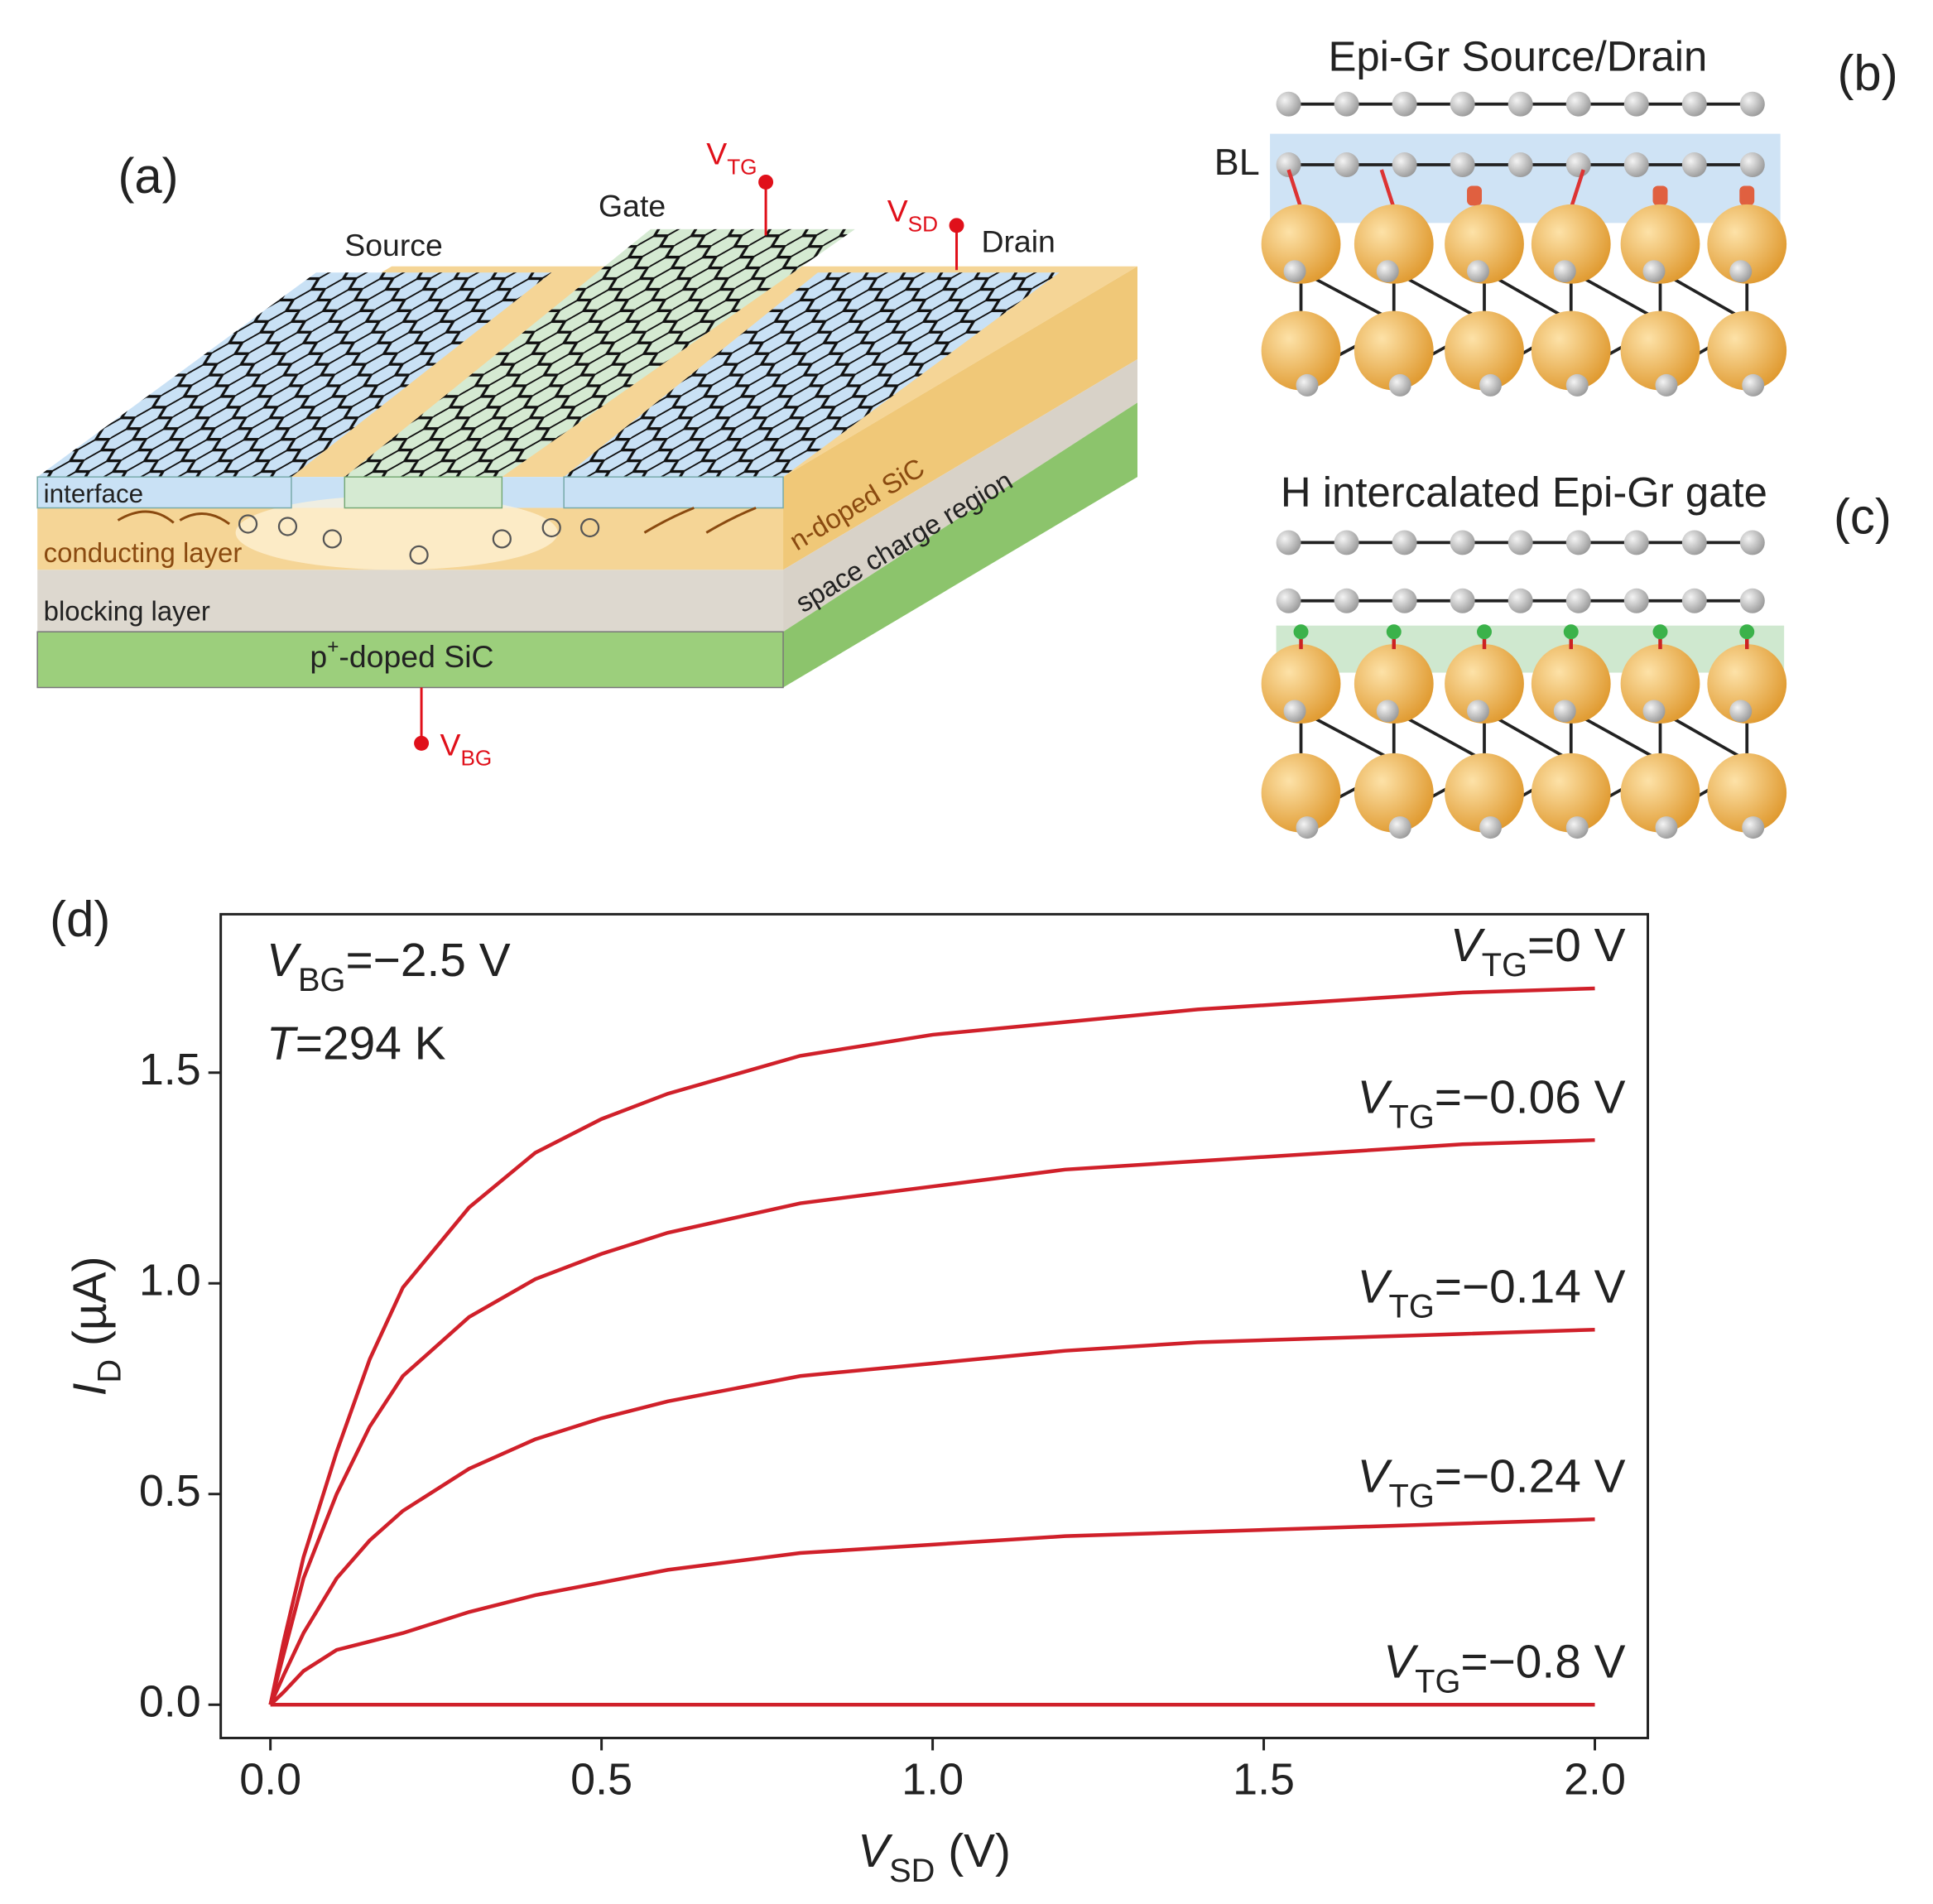  Describe the element at coordinates (1747, 195) in the screenshot. I see `dangling-bond` at that location.